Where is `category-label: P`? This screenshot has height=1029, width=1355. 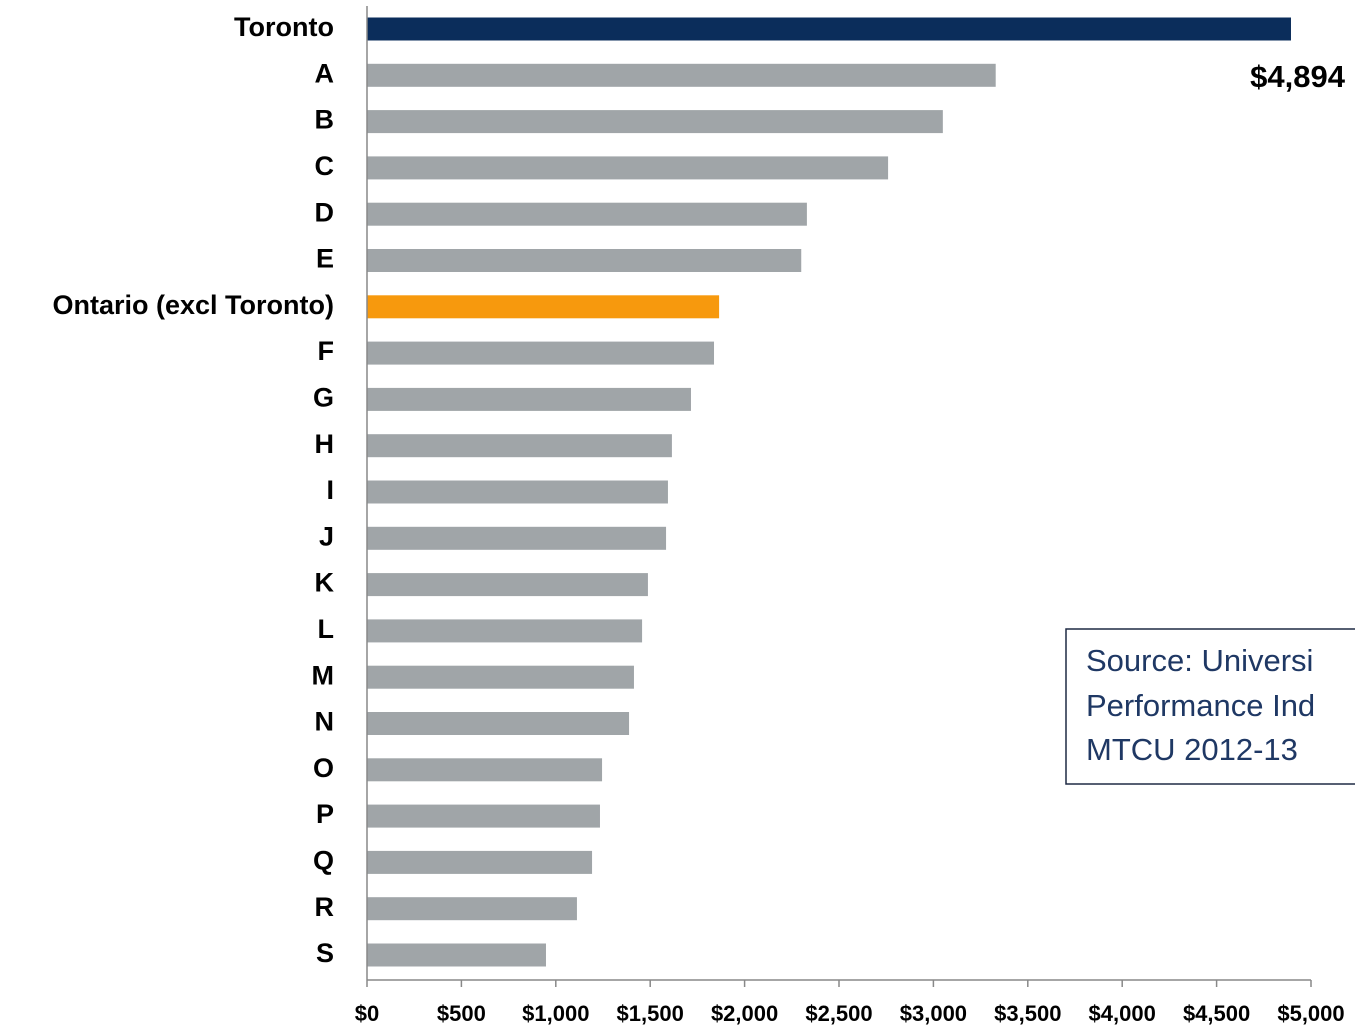 category-label: P is located at coordinates (325, 814).